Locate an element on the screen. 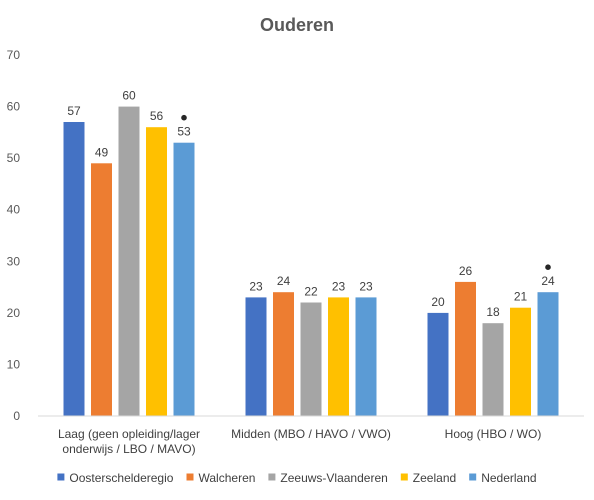 The width and height of the screenshot is (594, 500). legend-label: Walcheren is located at coordinates (227, 478).